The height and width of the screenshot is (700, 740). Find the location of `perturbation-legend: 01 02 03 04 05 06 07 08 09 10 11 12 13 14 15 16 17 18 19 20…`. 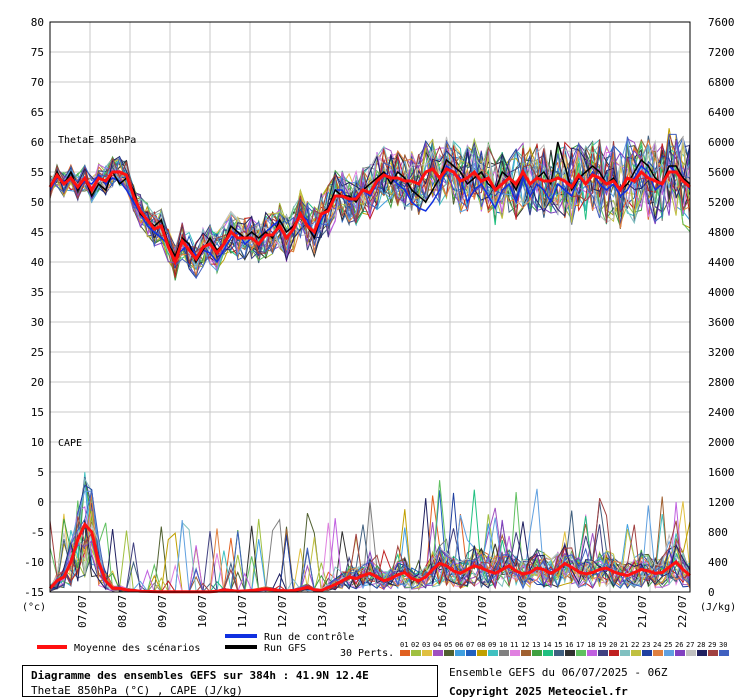

perturbation-legend: 01 02 03 04 05 06 07 08 09 10 11 12 13 14 15 16 17 18 19 20… is located at coordinates (564, 648).